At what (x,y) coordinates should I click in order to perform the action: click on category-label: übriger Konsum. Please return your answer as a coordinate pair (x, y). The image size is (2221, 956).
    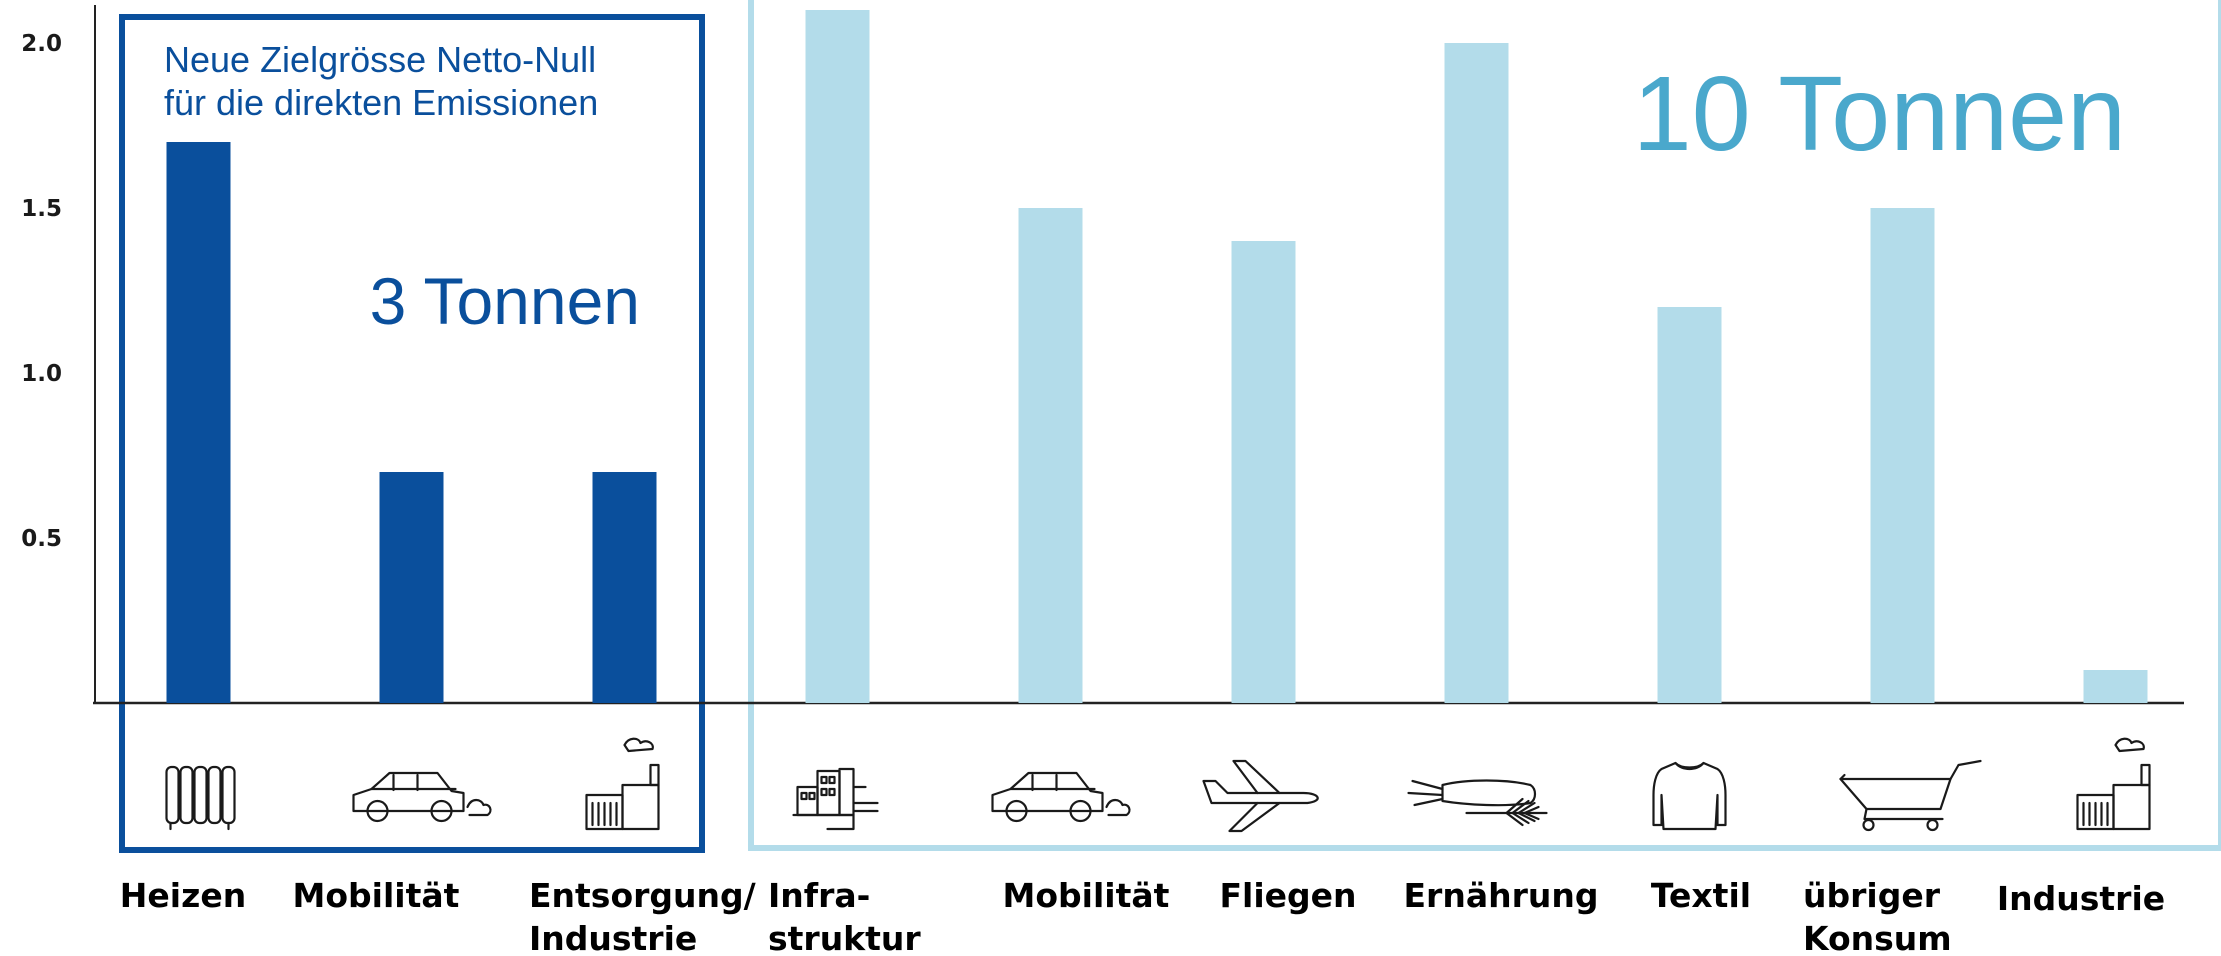
    Looking at the image, I should click on (1877, 916).